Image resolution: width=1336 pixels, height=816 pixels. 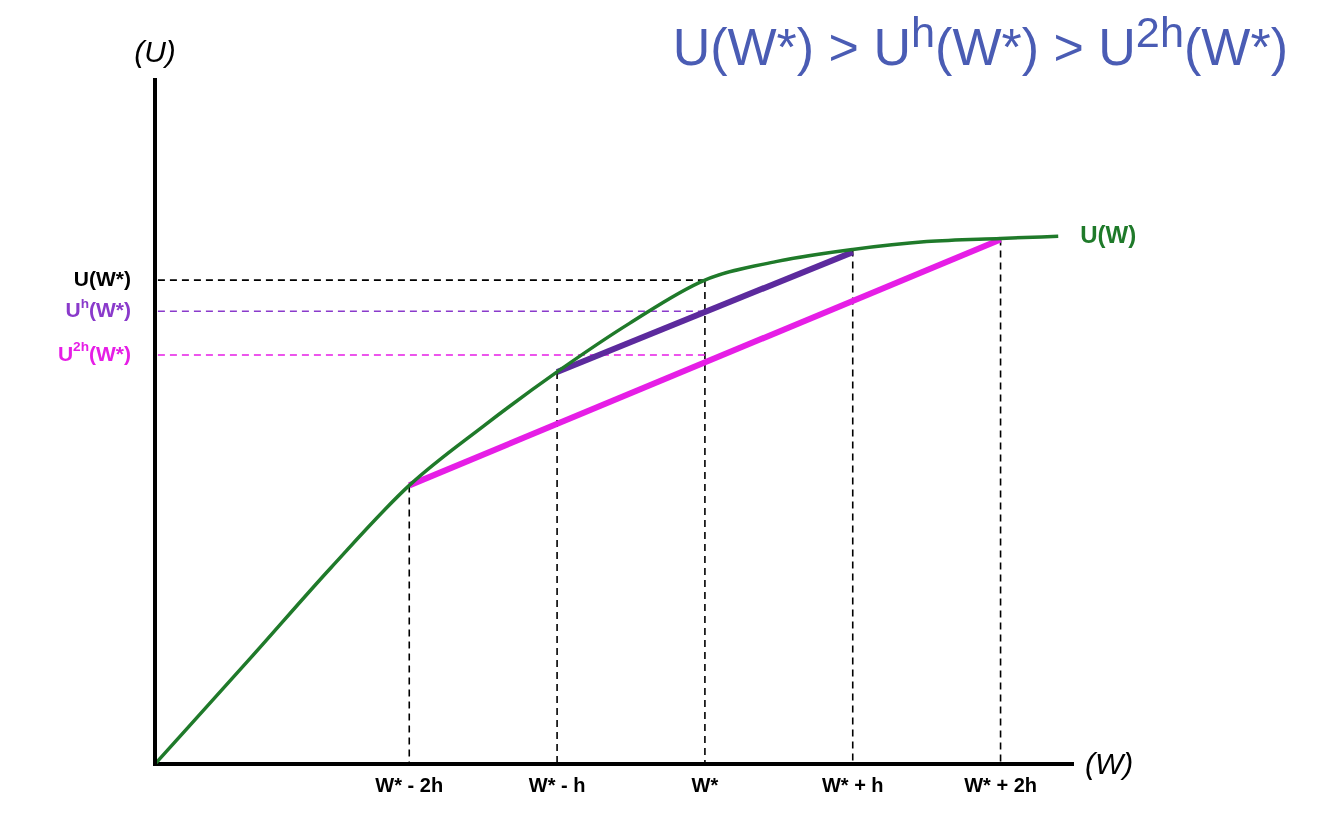 I want to click on x-tick-label: W* + h, so click(x=852, y=784).